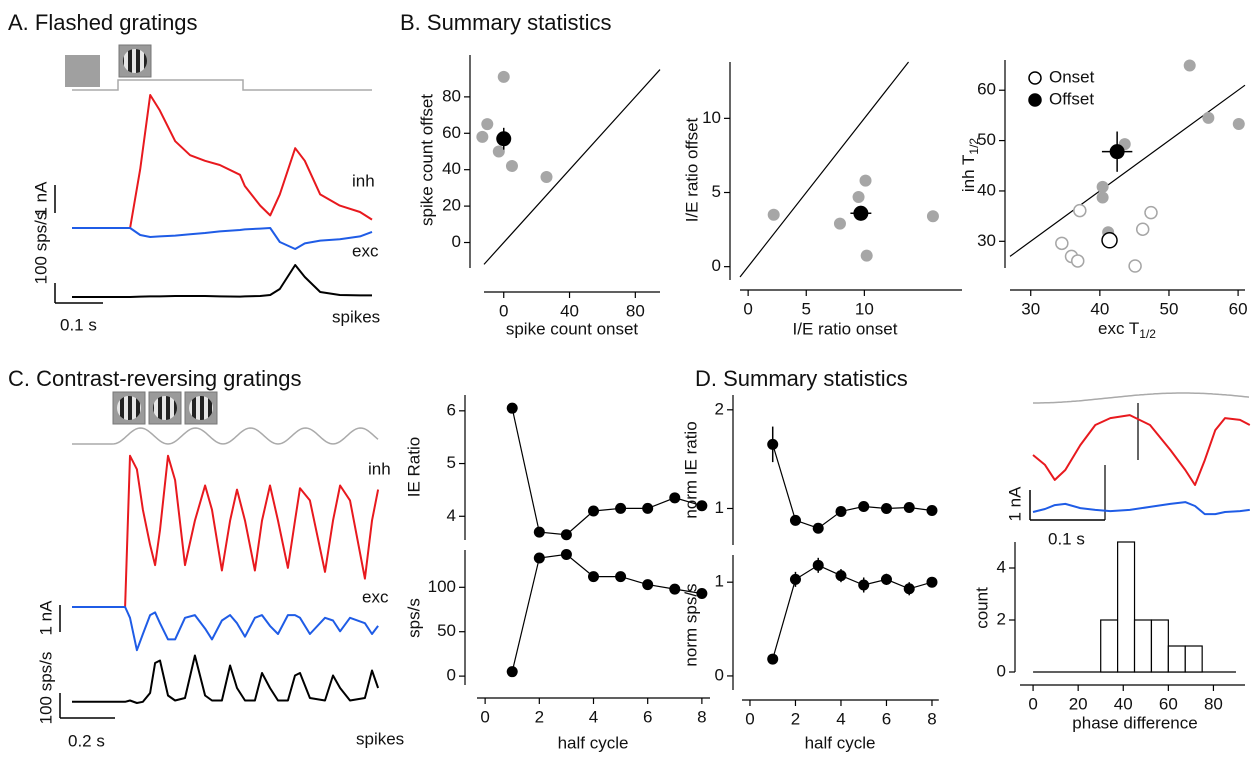  Describe the element at coordinates (1169, 308) in the screenshot. I see `x-tick-label: 50` at that location.